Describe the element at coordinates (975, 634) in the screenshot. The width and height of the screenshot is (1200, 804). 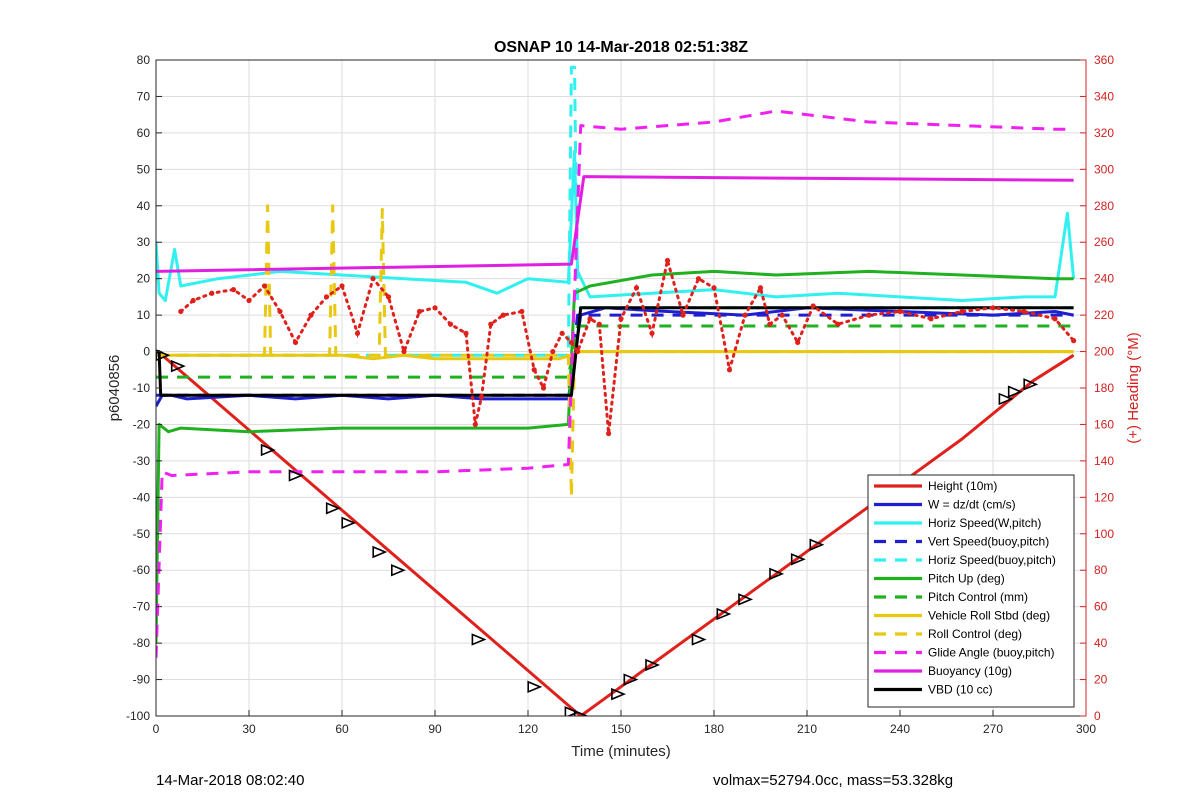
I see `legend-entry-label: Roll Control (deg)` at that location.